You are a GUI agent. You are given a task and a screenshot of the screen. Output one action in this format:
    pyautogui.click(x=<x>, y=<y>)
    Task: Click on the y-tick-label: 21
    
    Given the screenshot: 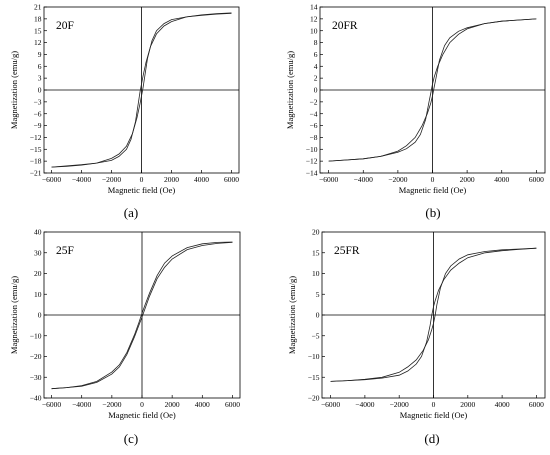 What is the action you would take?
    pyautogui.click(x=38, y=7)
    